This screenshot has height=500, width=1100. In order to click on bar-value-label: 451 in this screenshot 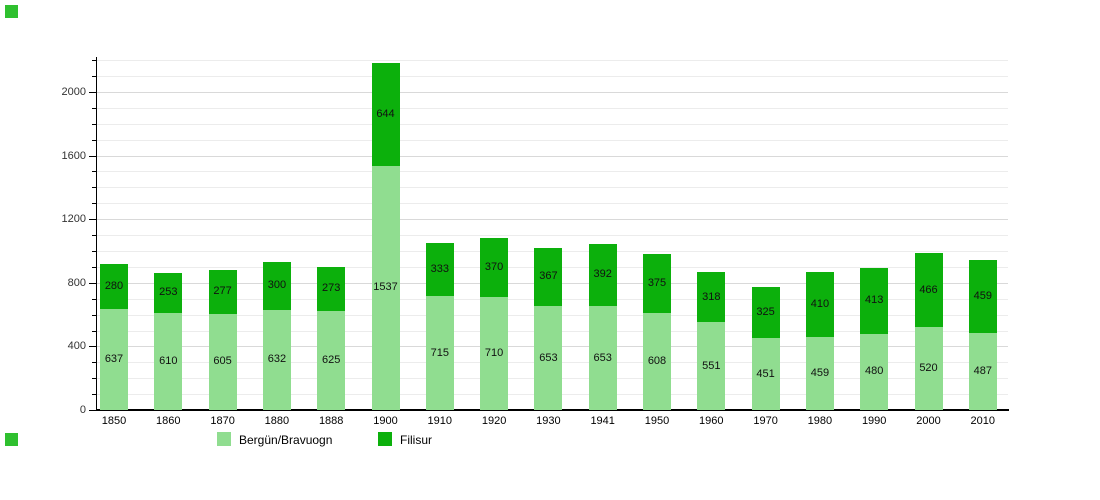, I will do `click(765, 373)`.